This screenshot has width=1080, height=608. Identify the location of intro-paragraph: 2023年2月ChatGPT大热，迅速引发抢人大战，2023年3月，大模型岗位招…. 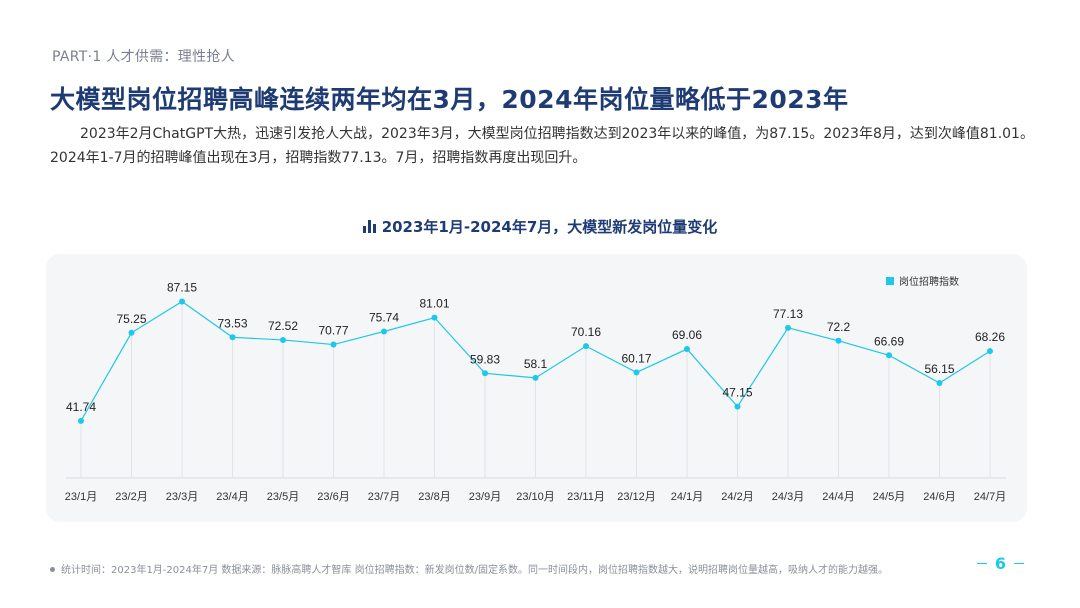
(542, 146).